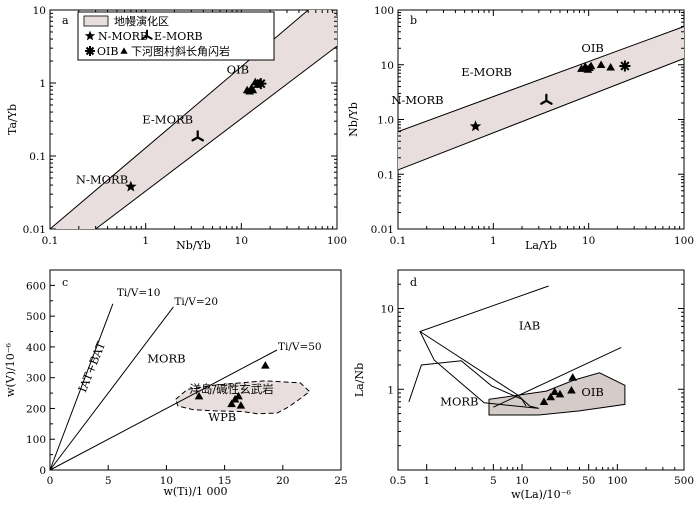  I want to click on x-tick-label: 500, so click(684, 481).